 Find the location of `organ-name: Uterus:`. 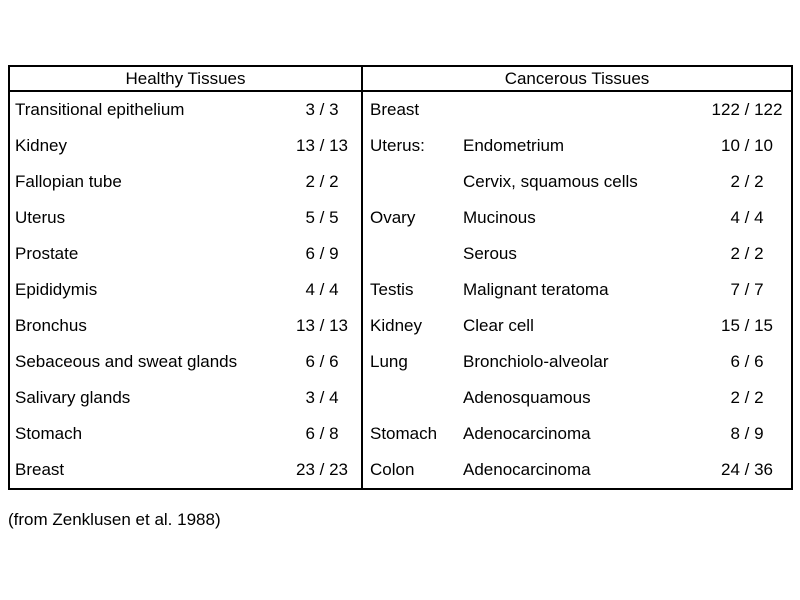

organ-name: Uterus: is located at coordinates (397, 145).